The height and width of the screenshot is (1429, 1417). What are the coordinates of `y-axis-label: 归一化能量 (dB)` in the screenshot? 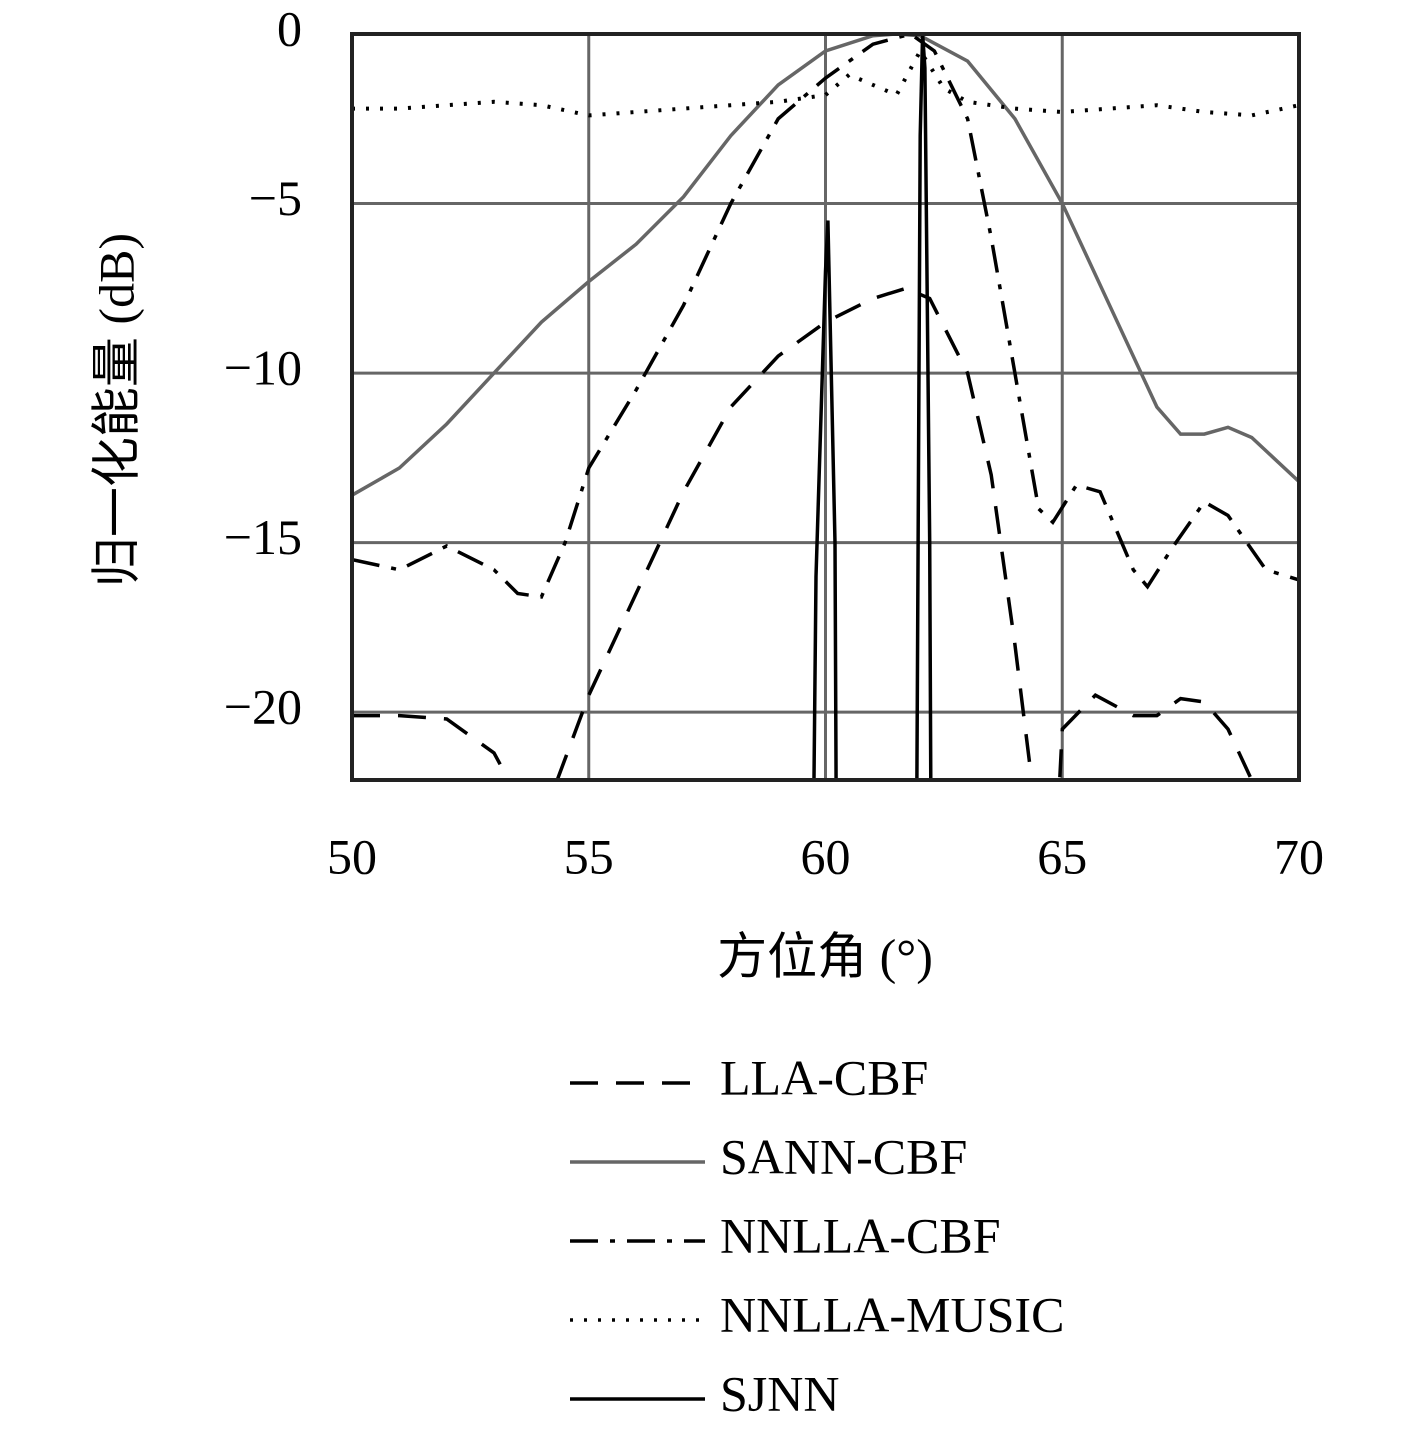 It's located at (116, 410).